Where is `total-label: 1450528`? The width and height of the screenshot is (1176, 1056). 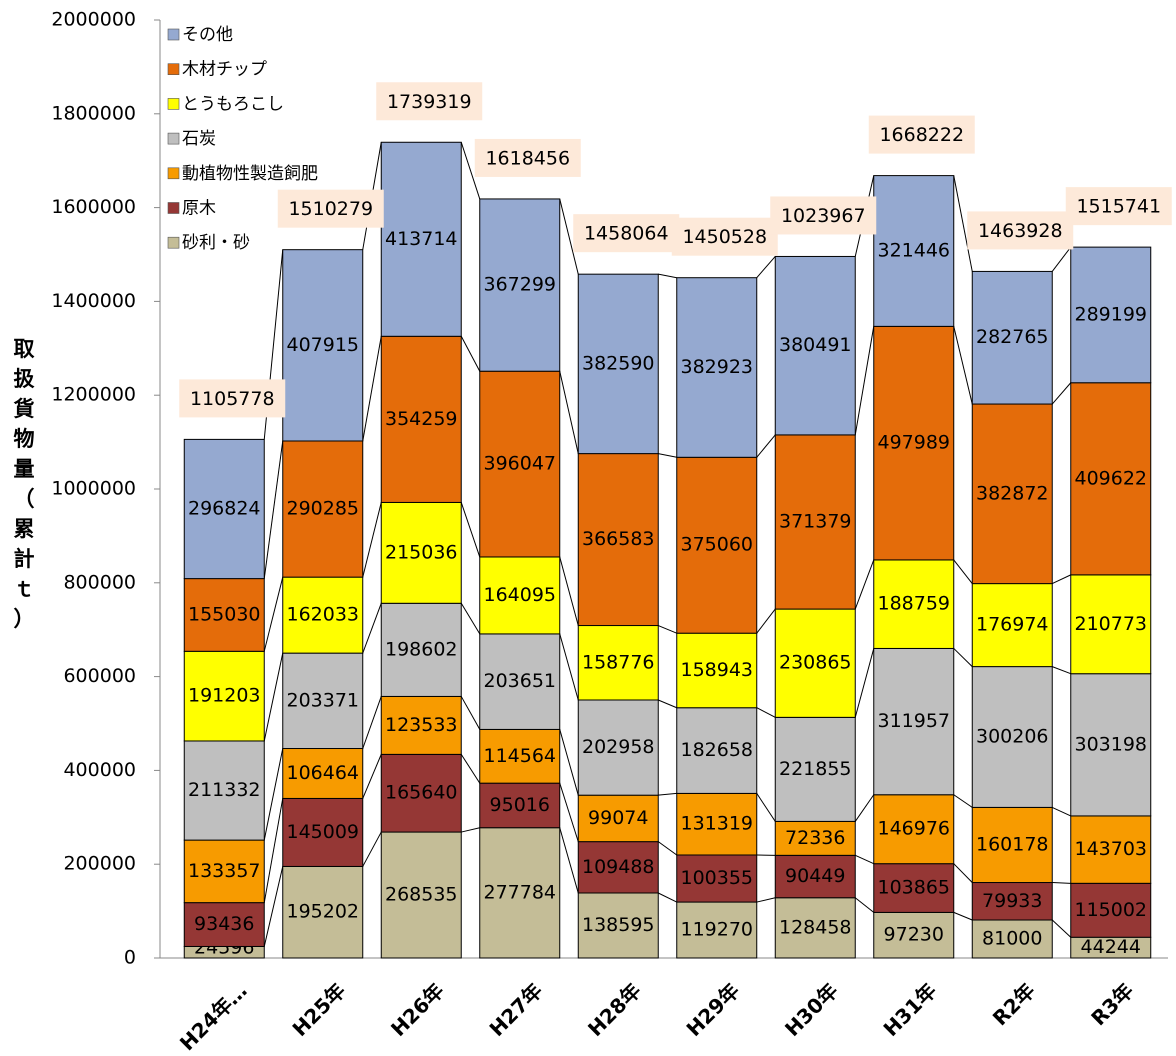
total-label: 1450528 is located at coordinates (724, 237).